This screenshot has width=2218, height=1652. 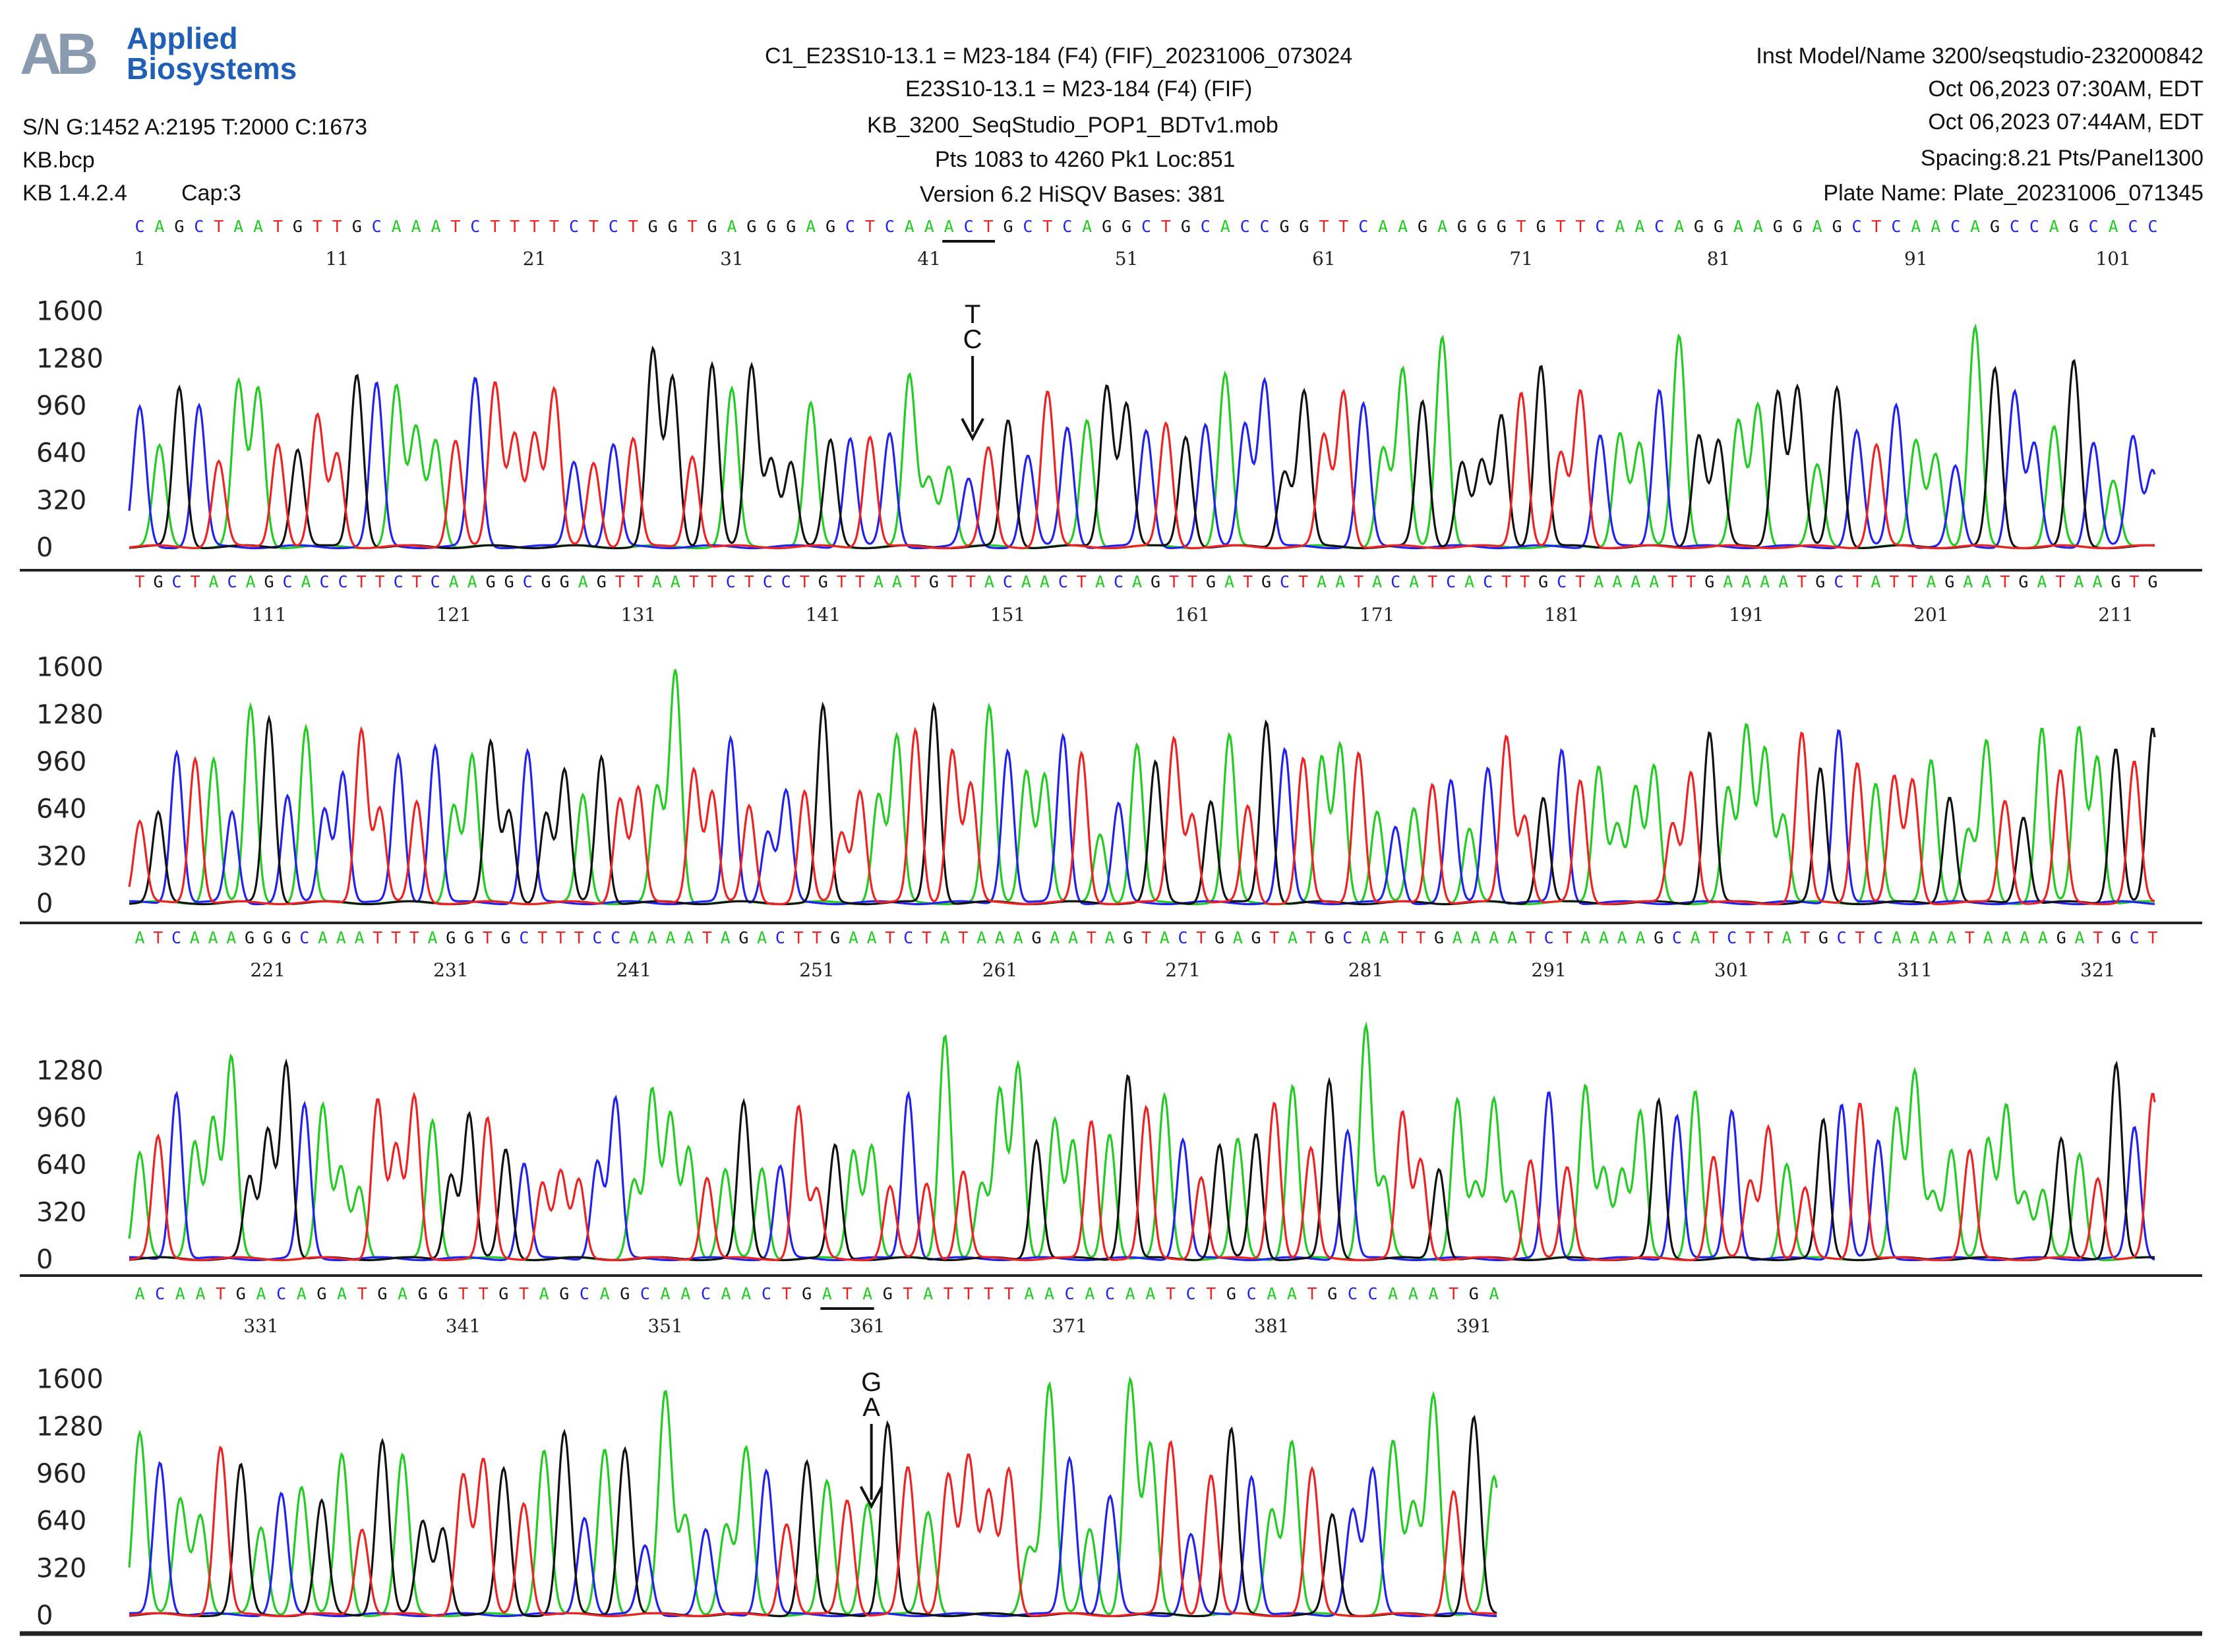 I want to click on base-call-319: G, so click(x=2061, y=937).